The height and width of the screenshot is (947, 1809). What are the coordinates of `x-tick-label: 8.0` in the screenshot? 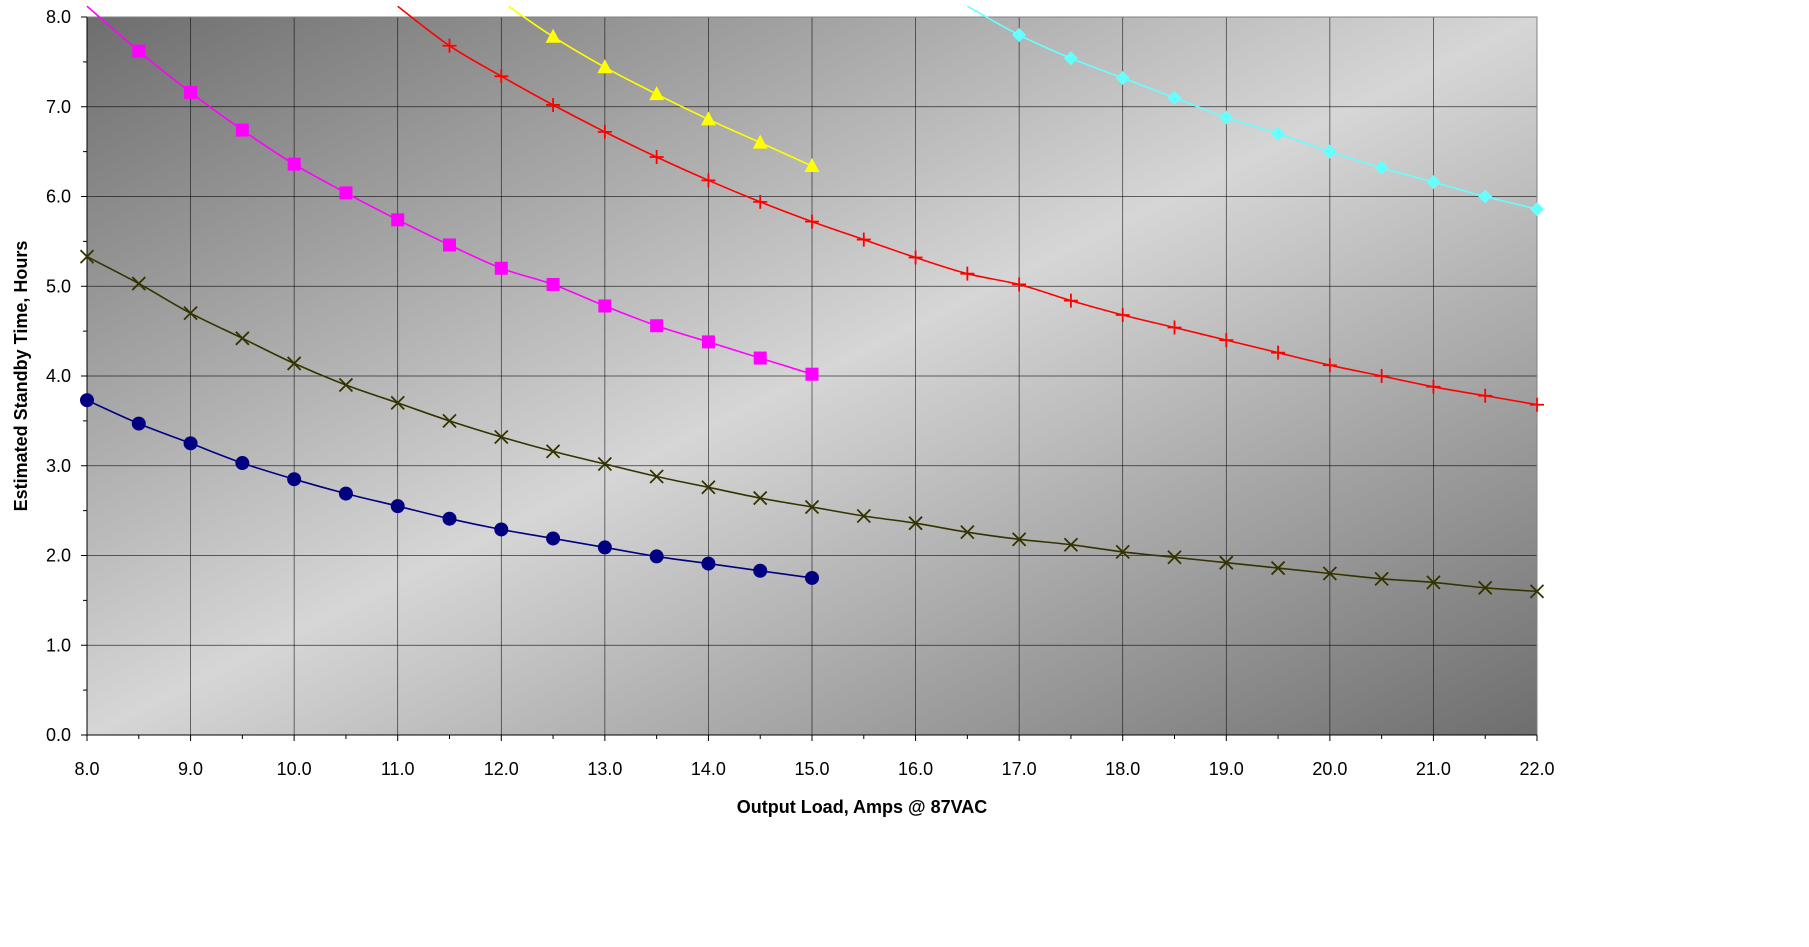 It's located at (86, 769).